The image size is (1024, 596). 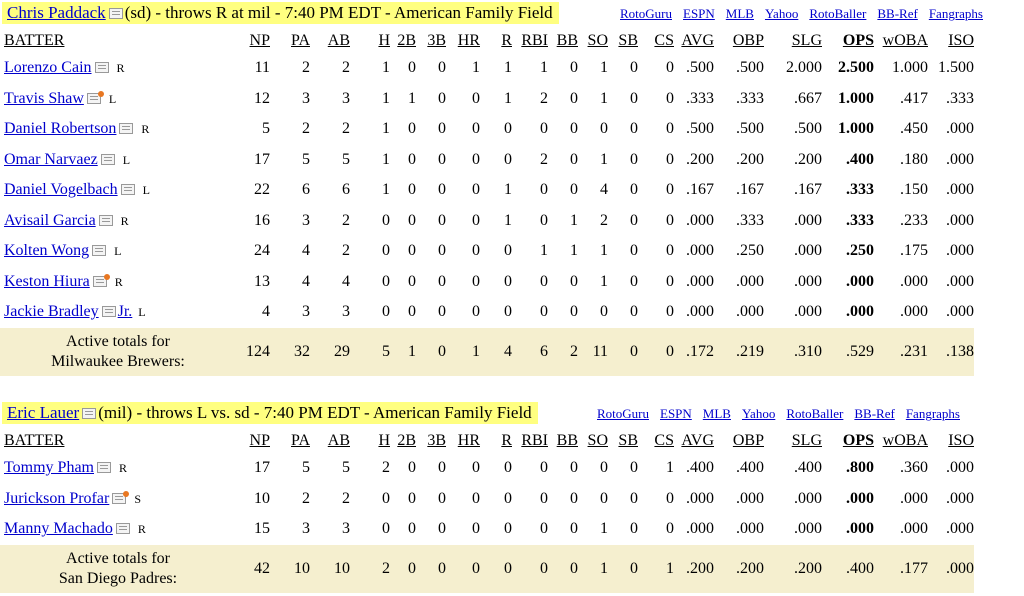 What do you see at coordinates (125, 312) in the screenshot?
I see `batter-name-suffix-link: Jr.` at bounding box center [125, 312].